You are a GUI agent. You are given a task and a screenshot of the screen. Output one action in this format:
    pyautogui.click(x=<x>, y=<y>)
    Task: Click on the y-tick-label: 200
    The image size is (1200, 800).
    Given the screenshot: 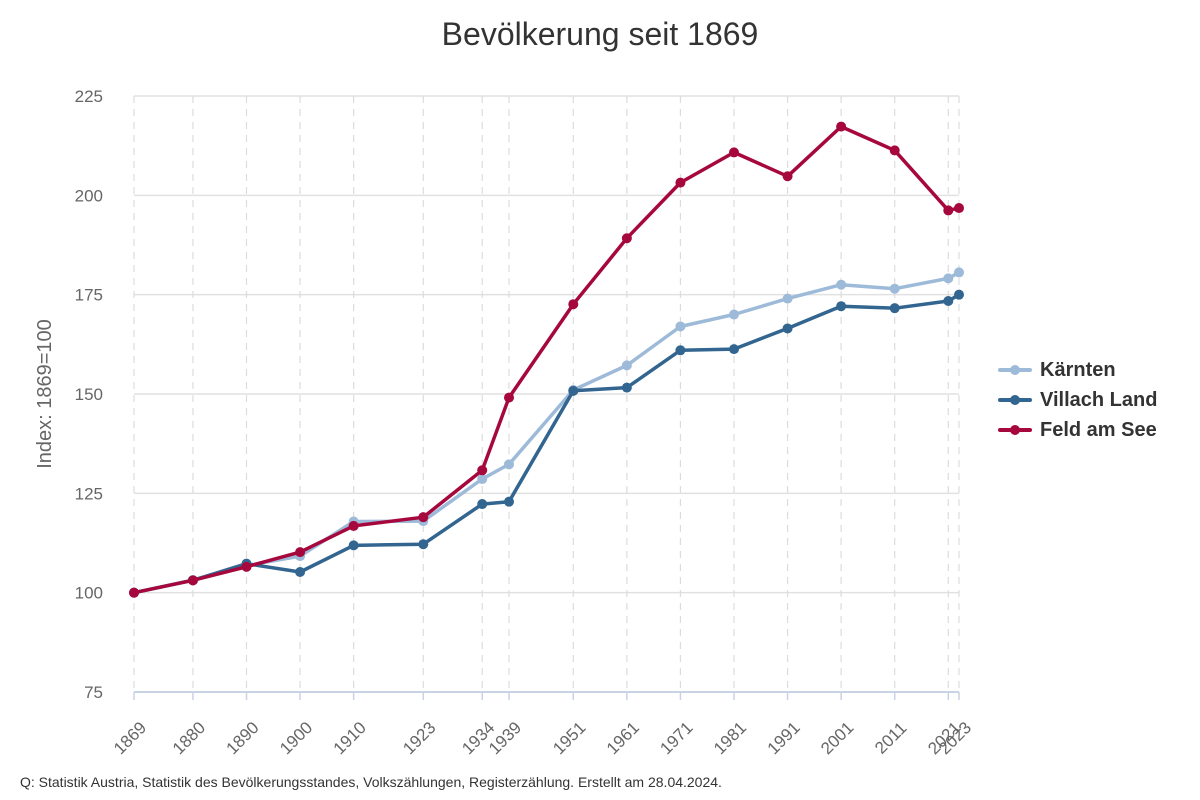 What is the action you would take?
    pyautogui.click(x=89, y=195)
    